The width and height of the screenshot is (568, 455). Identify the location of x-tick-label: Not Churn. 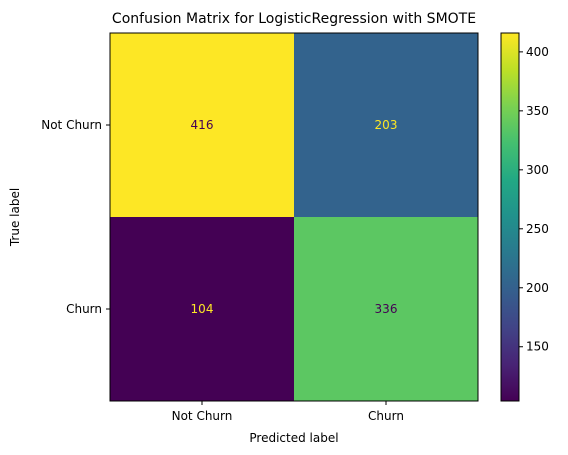
(202, 416).